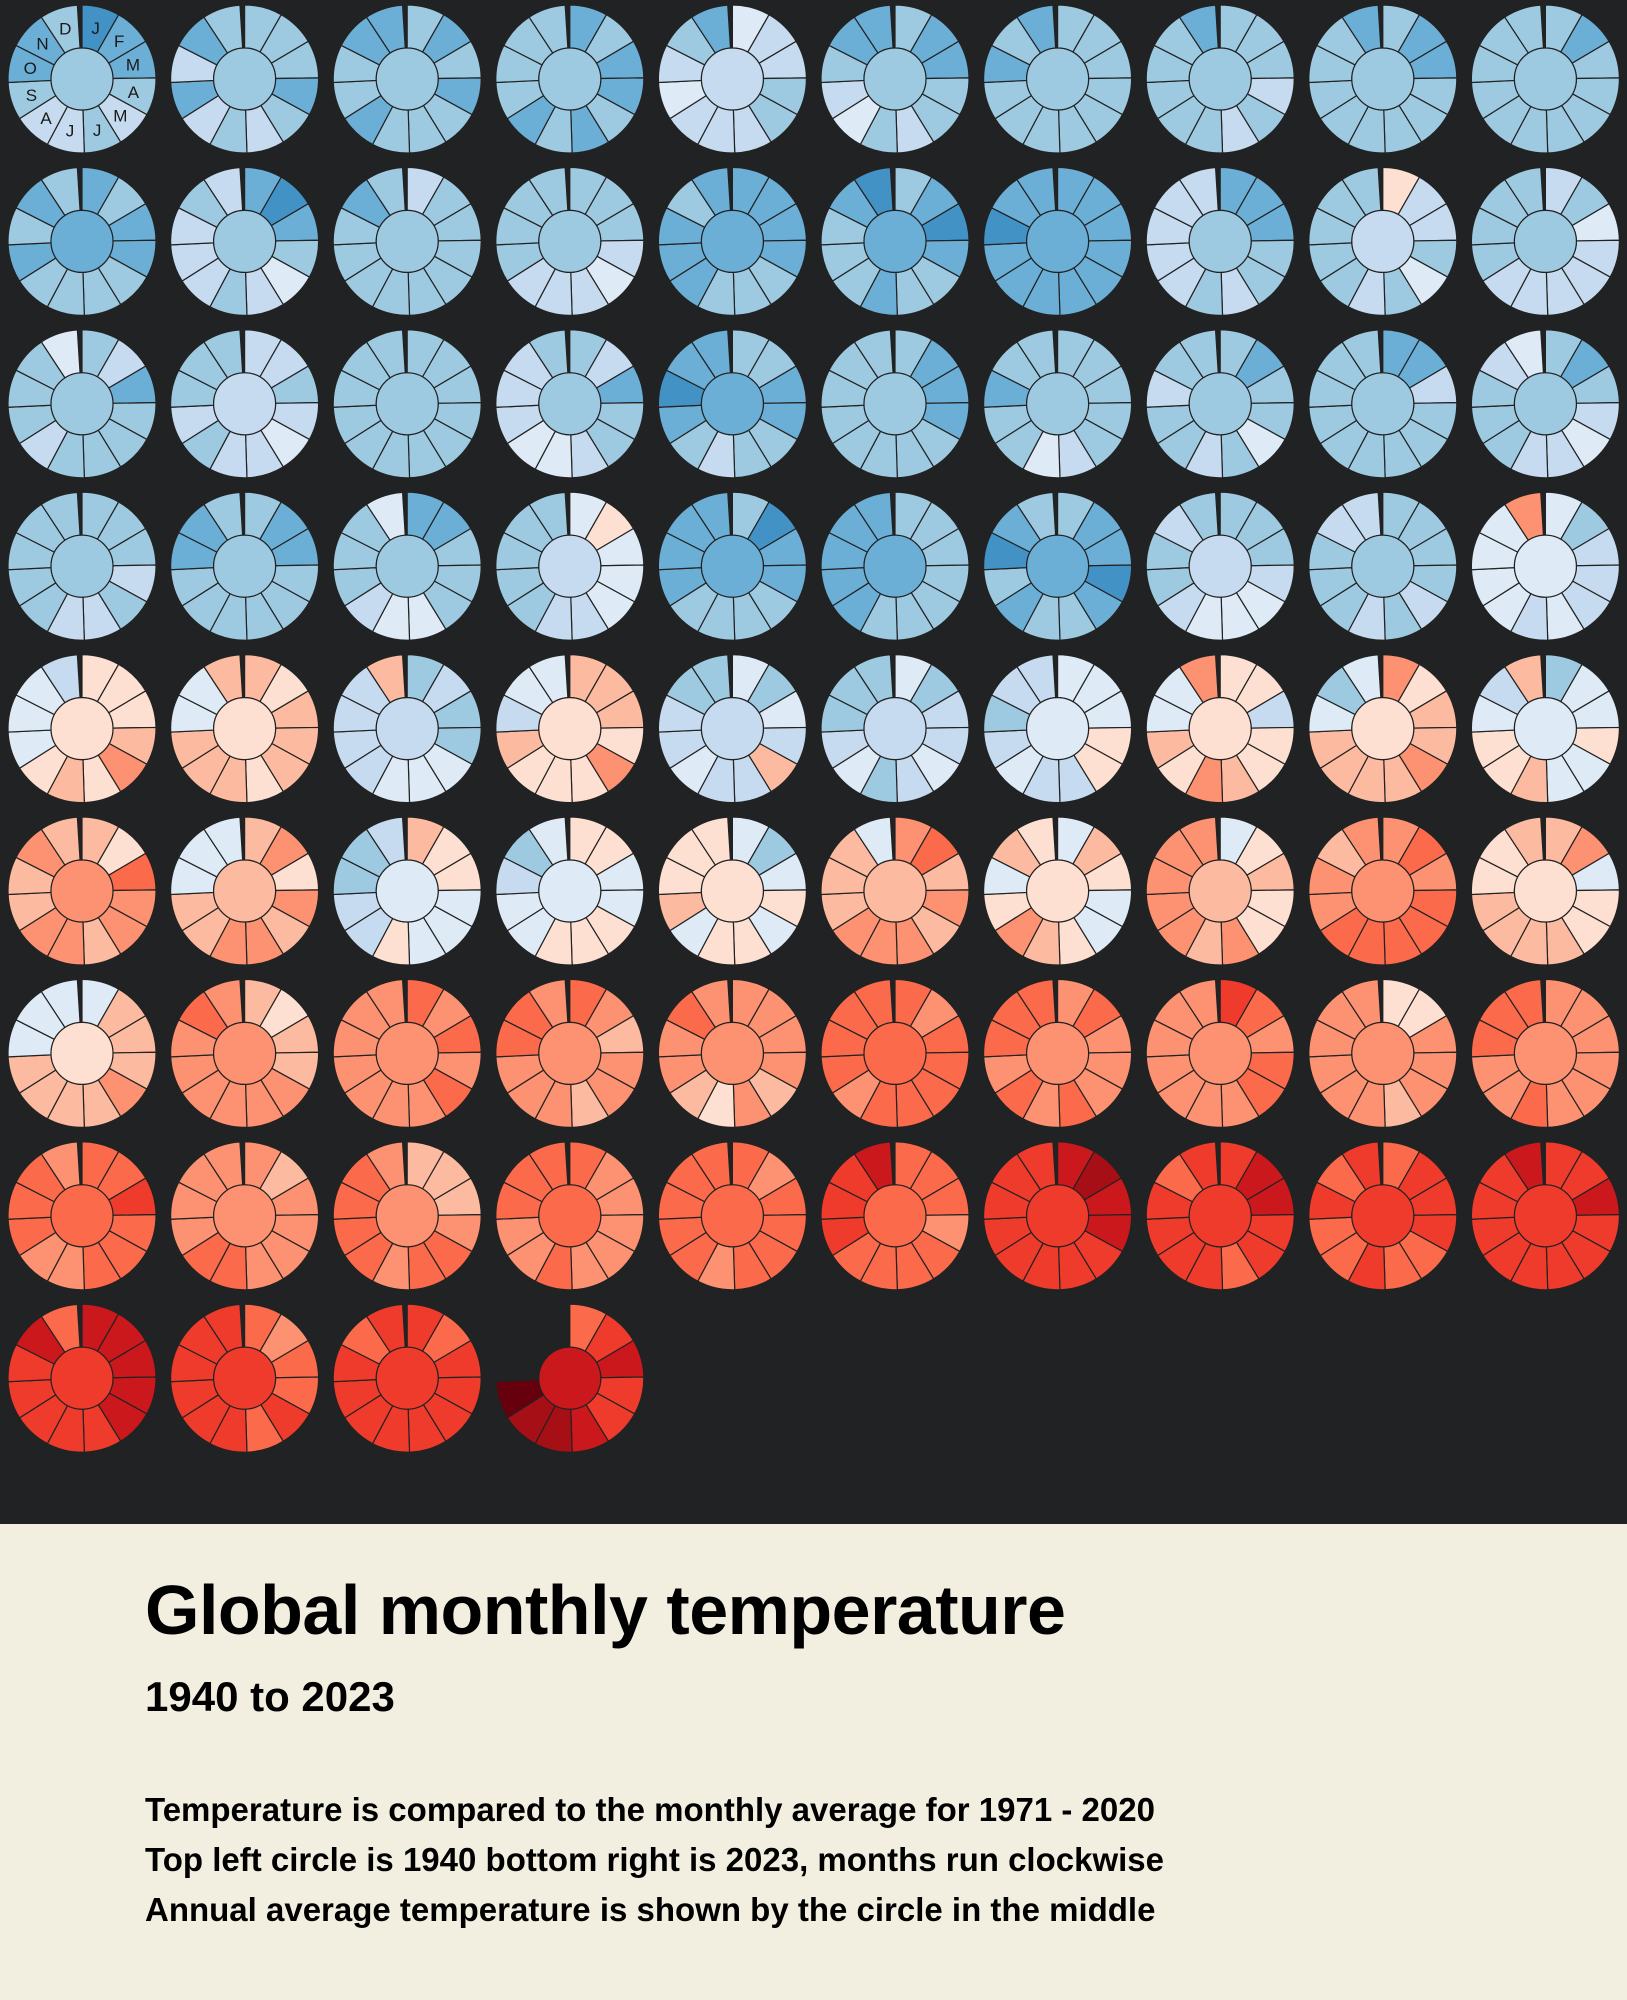 Image resolution: width=1627 pixels, height=2000 pixels. I want to click on year-circle-1966, so click(1058, 404).